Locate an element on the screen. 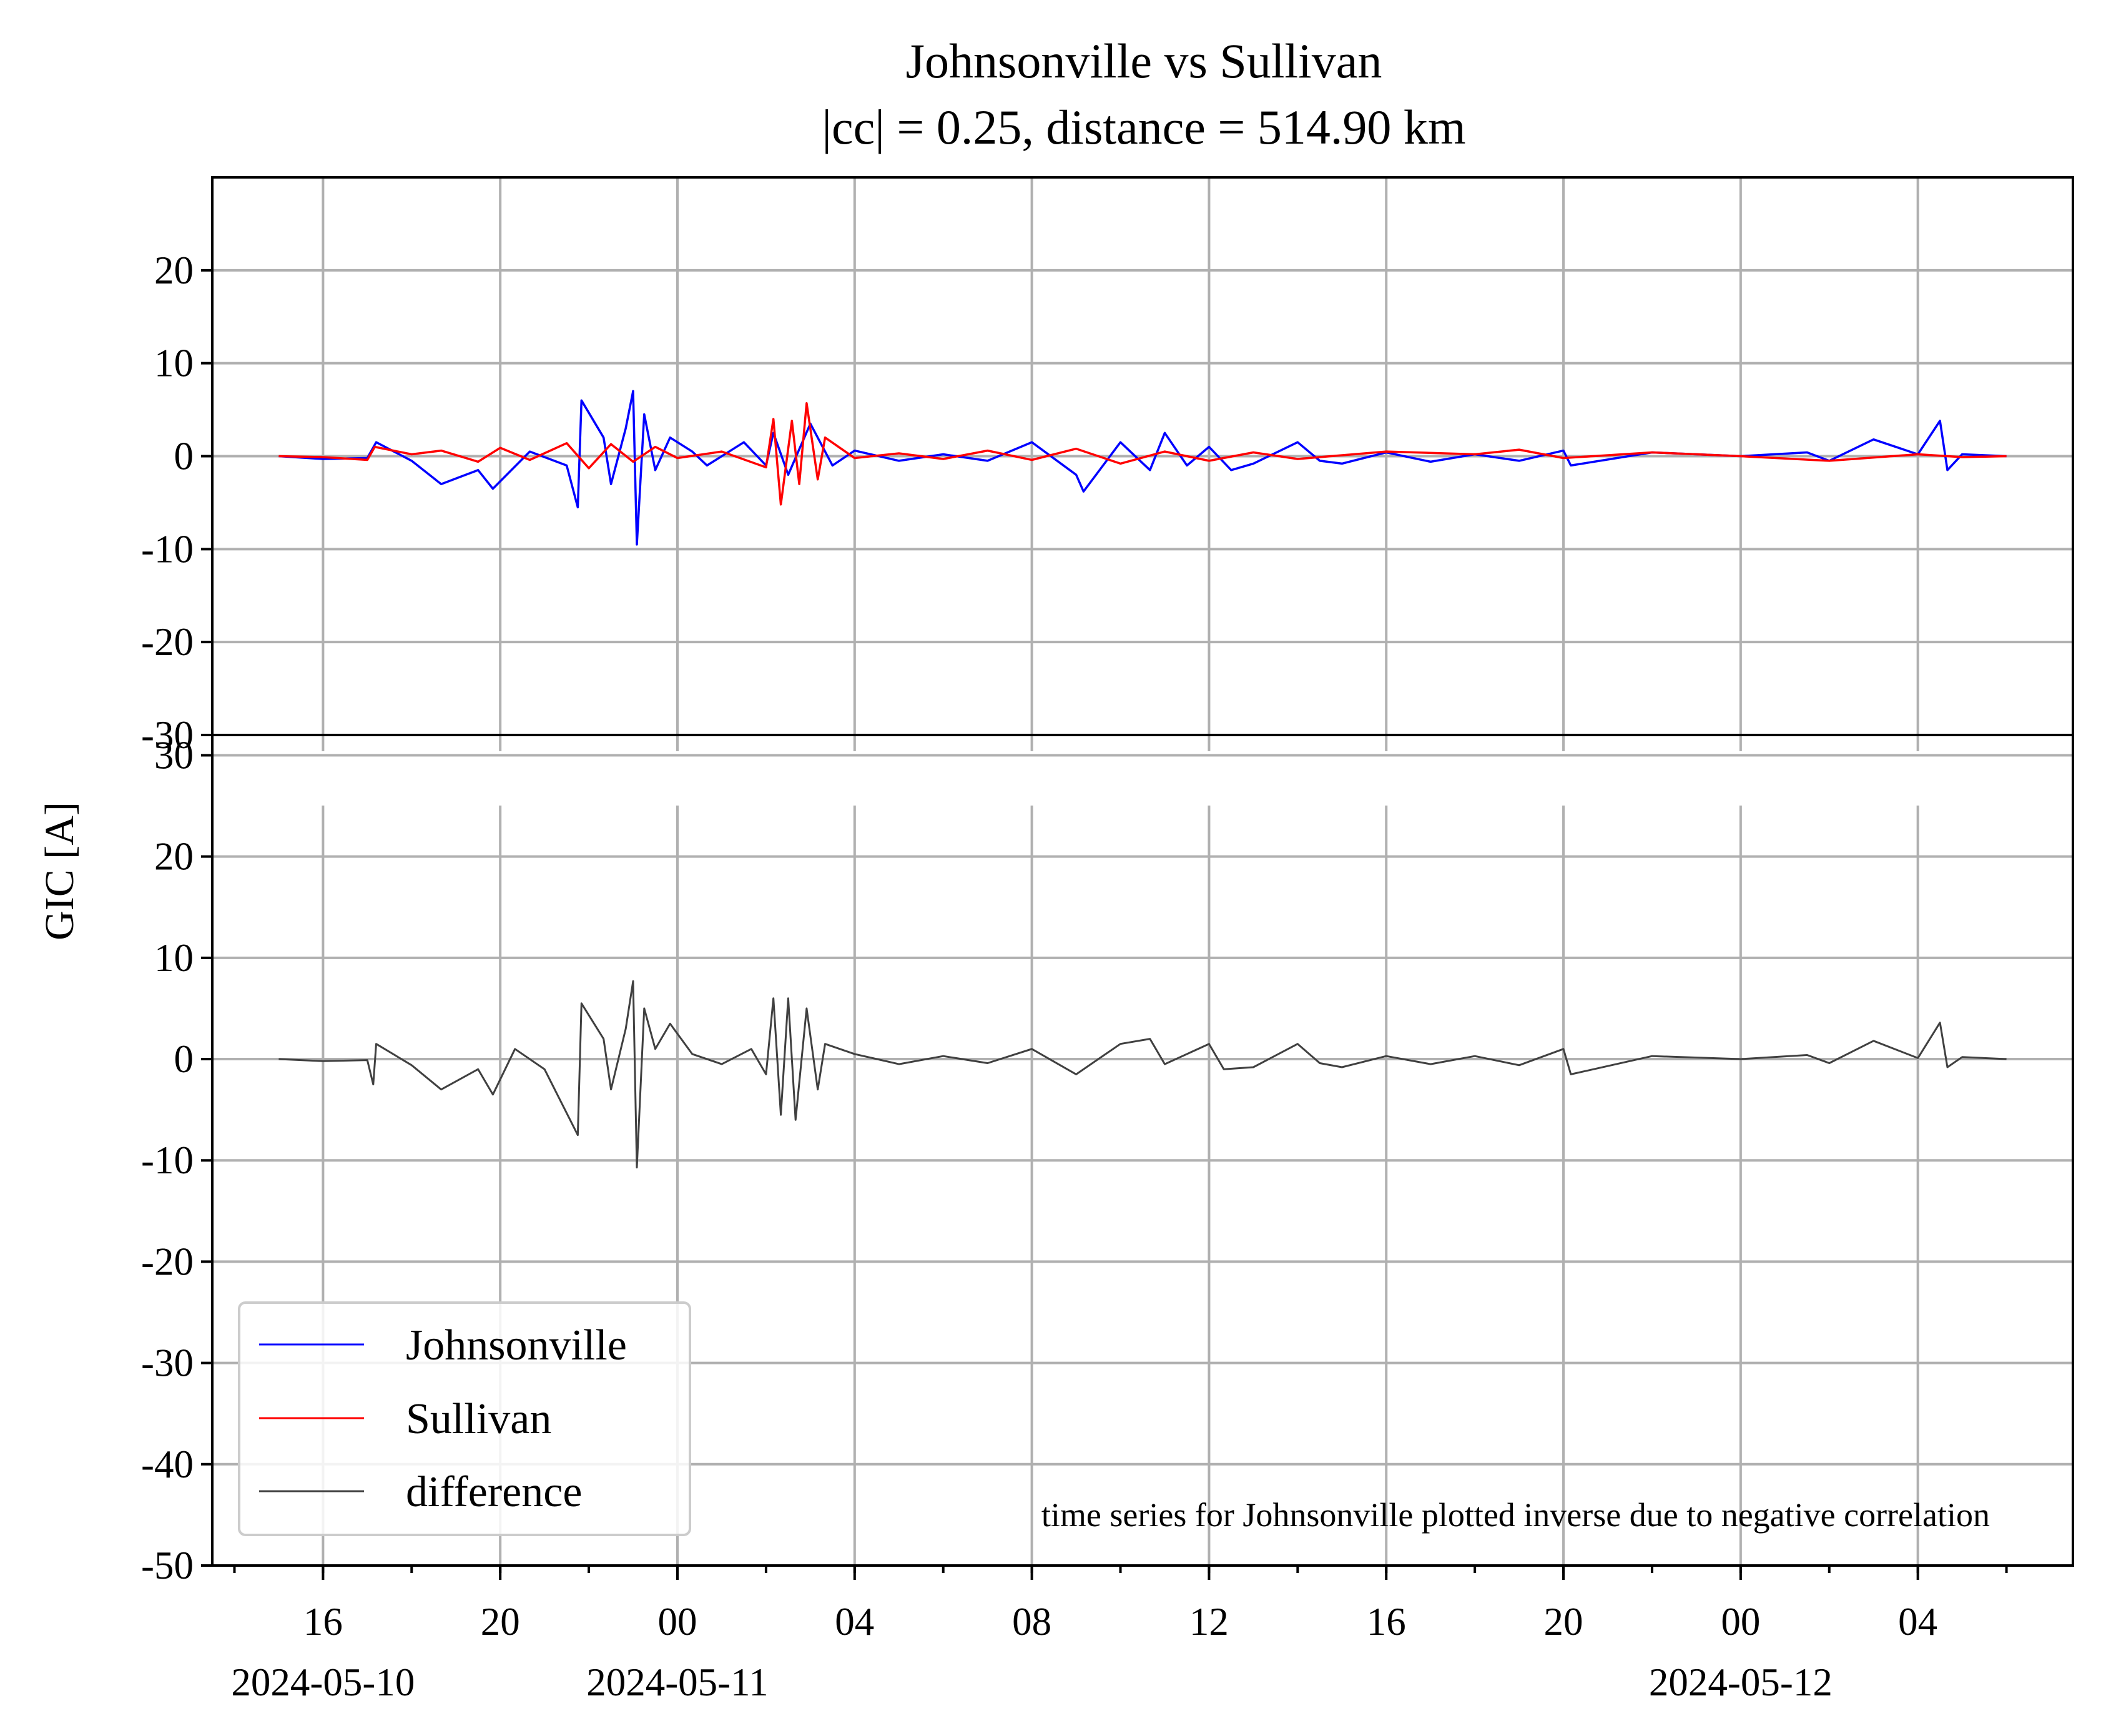  xtick-date-0: 2024-05-10 is located at coordinates (323, 1682).